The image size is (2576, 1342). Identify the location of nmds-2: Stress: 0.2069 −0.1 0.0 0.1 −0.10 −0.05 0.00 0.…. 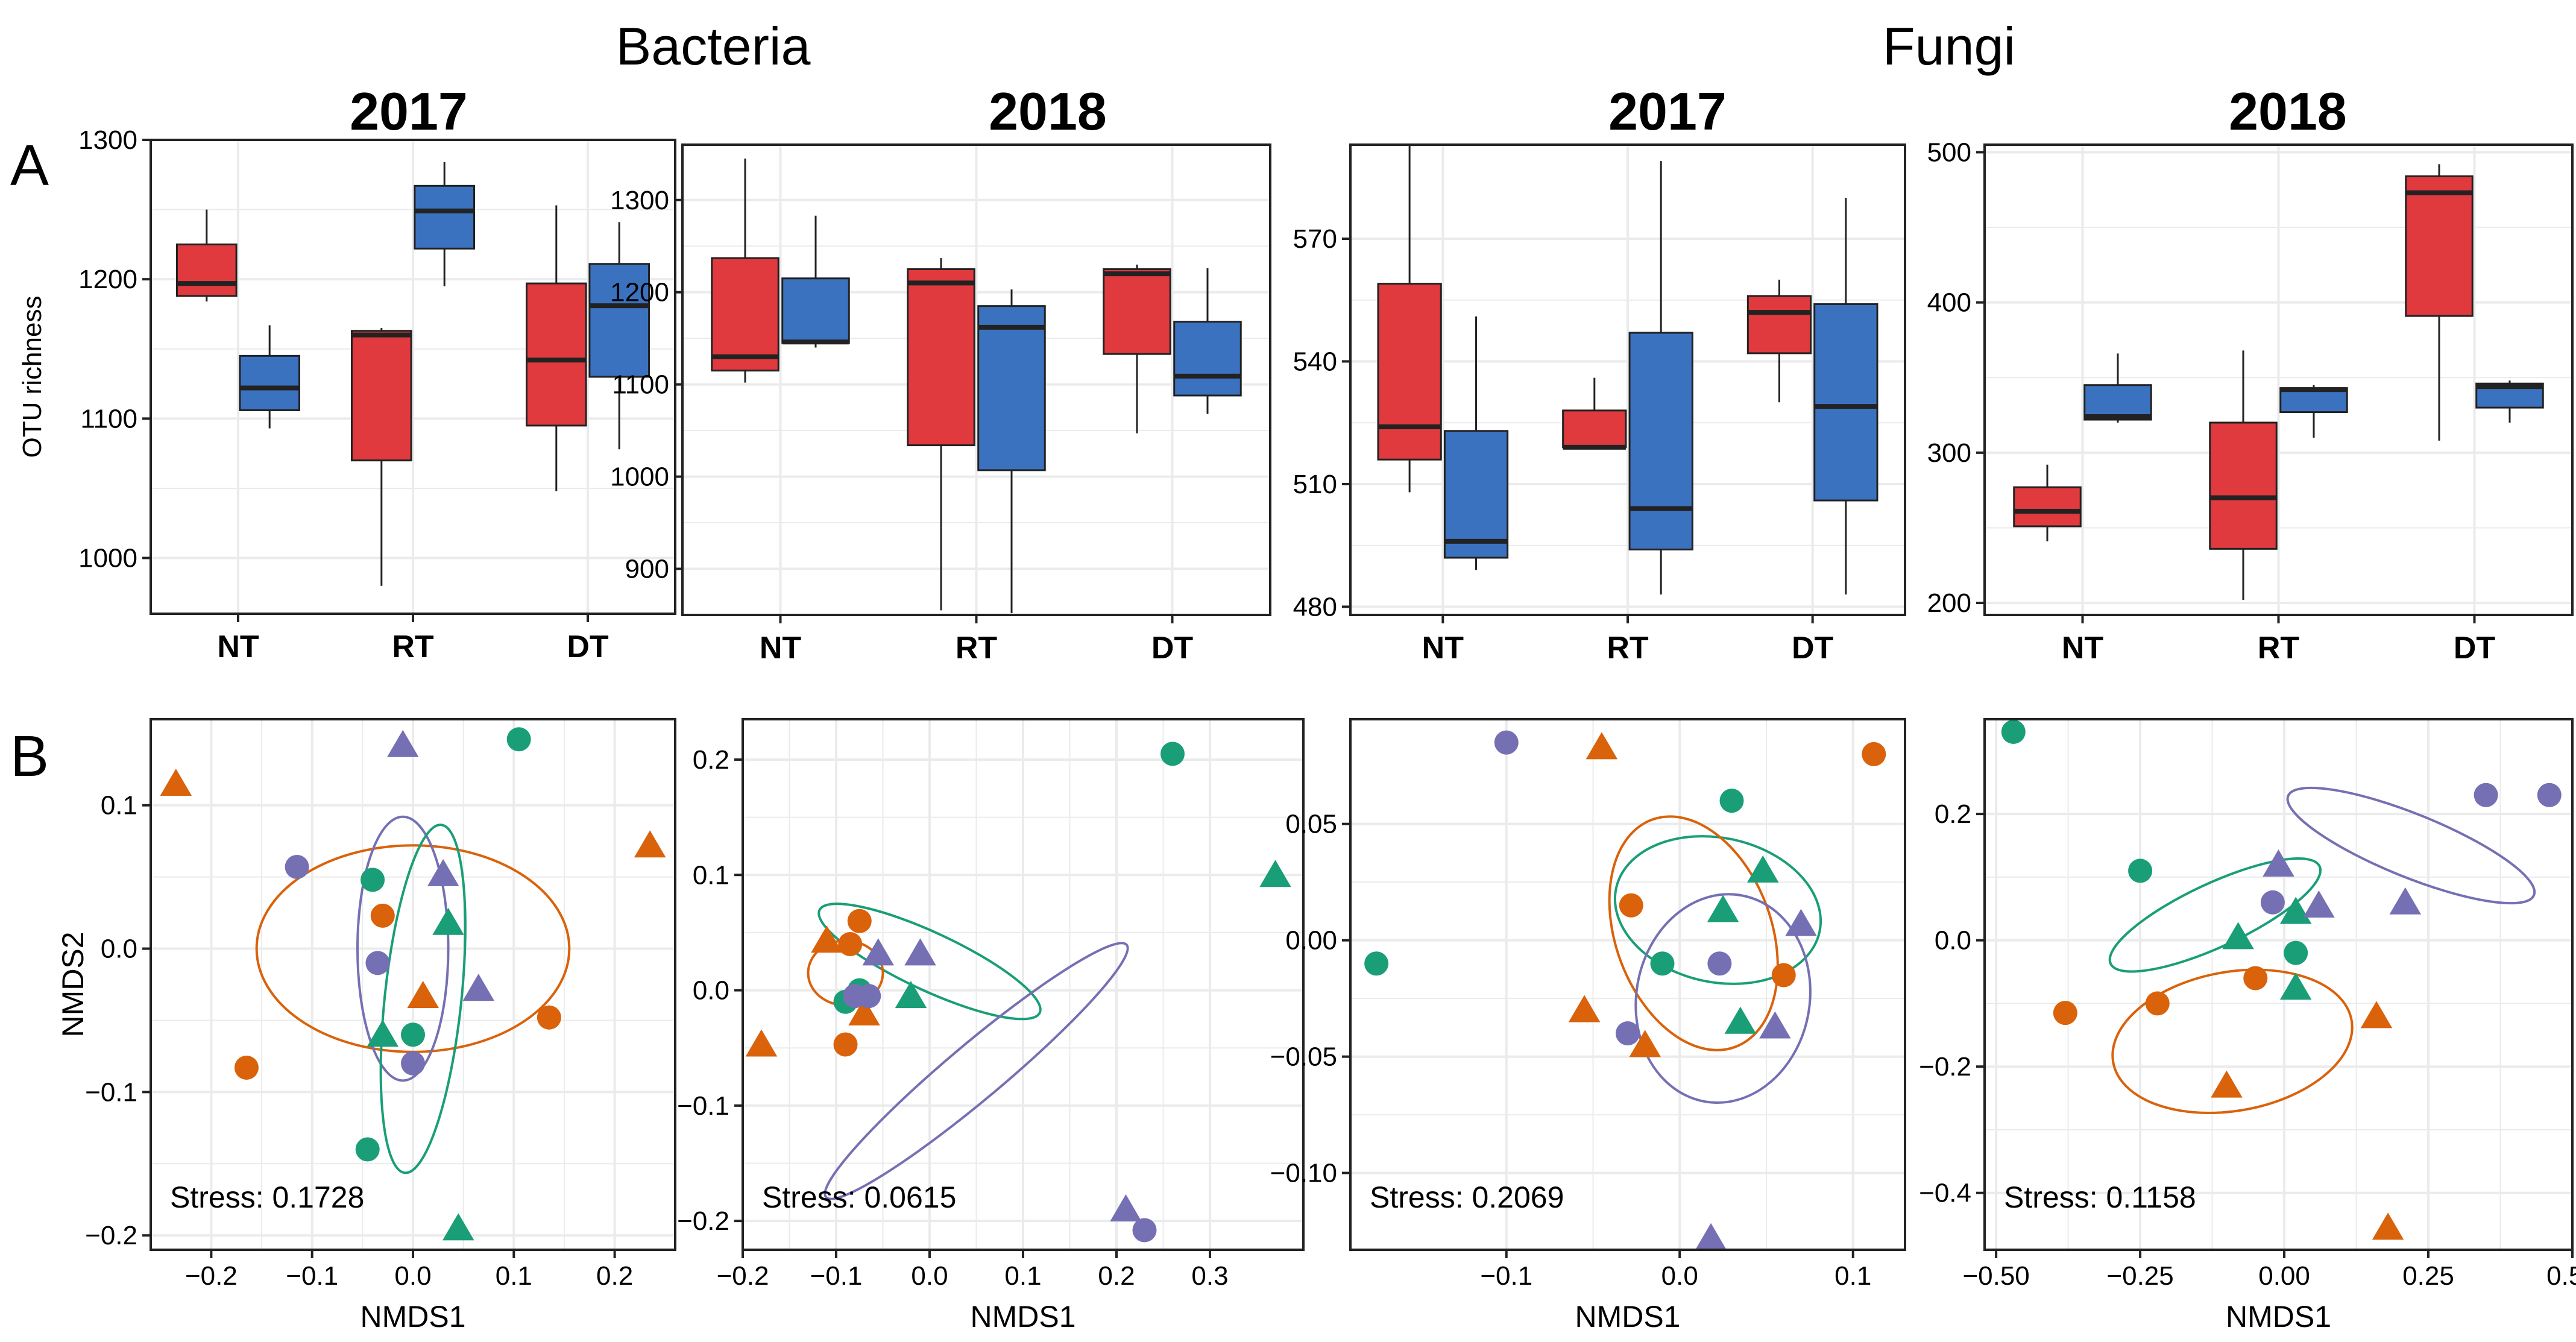
(1588, 1026).